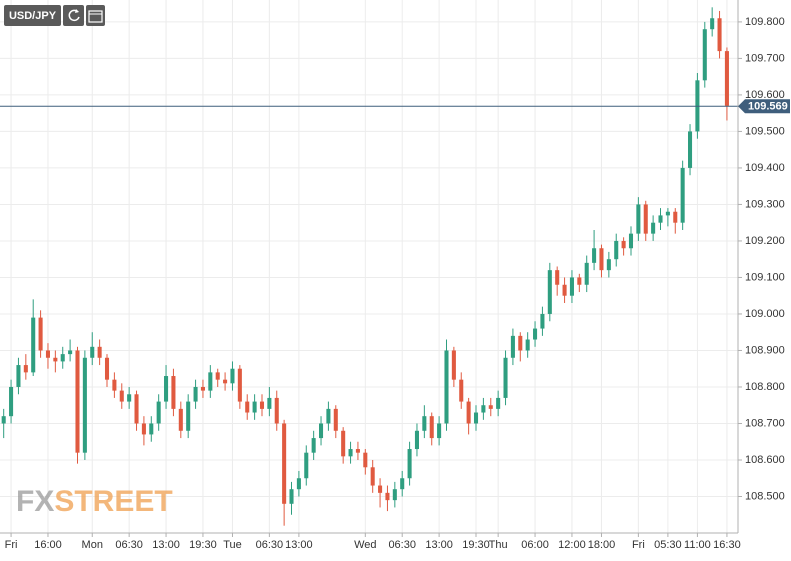 The width and height of the screenshot is (791, 561). Describe the element at coordinates (73, 15) in the screenshot. I see `refresh-button` at that location.